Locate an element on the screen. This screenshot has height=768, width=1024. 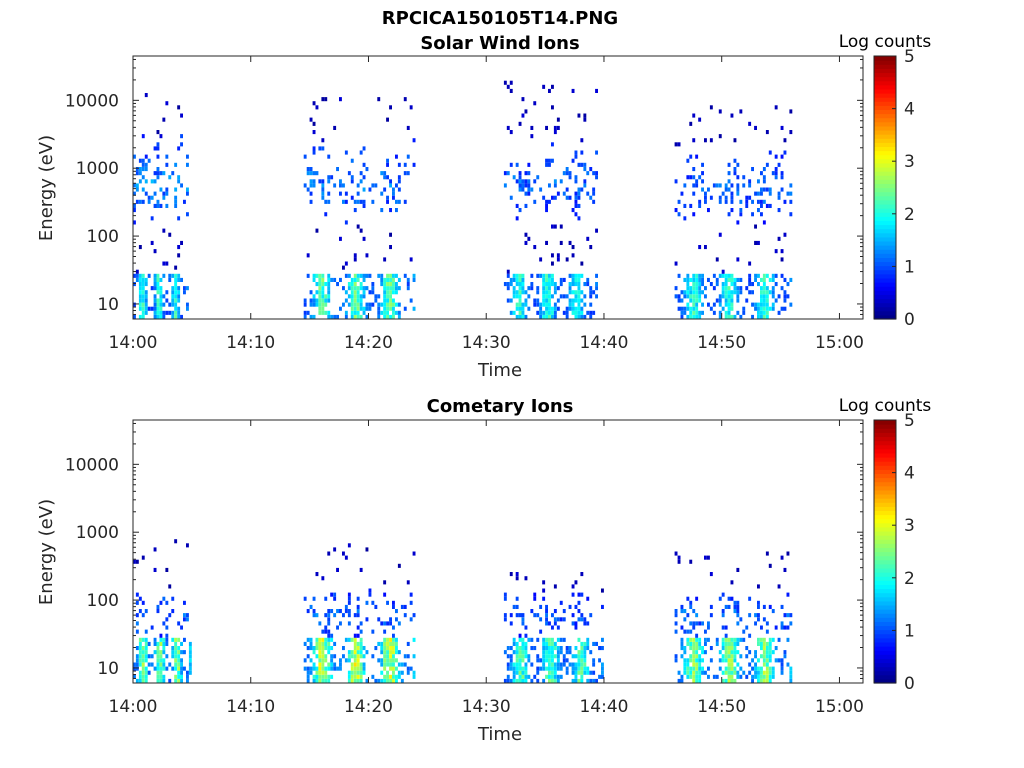
cometary-x-axis-label: Time is located at coordinates (499, 734).